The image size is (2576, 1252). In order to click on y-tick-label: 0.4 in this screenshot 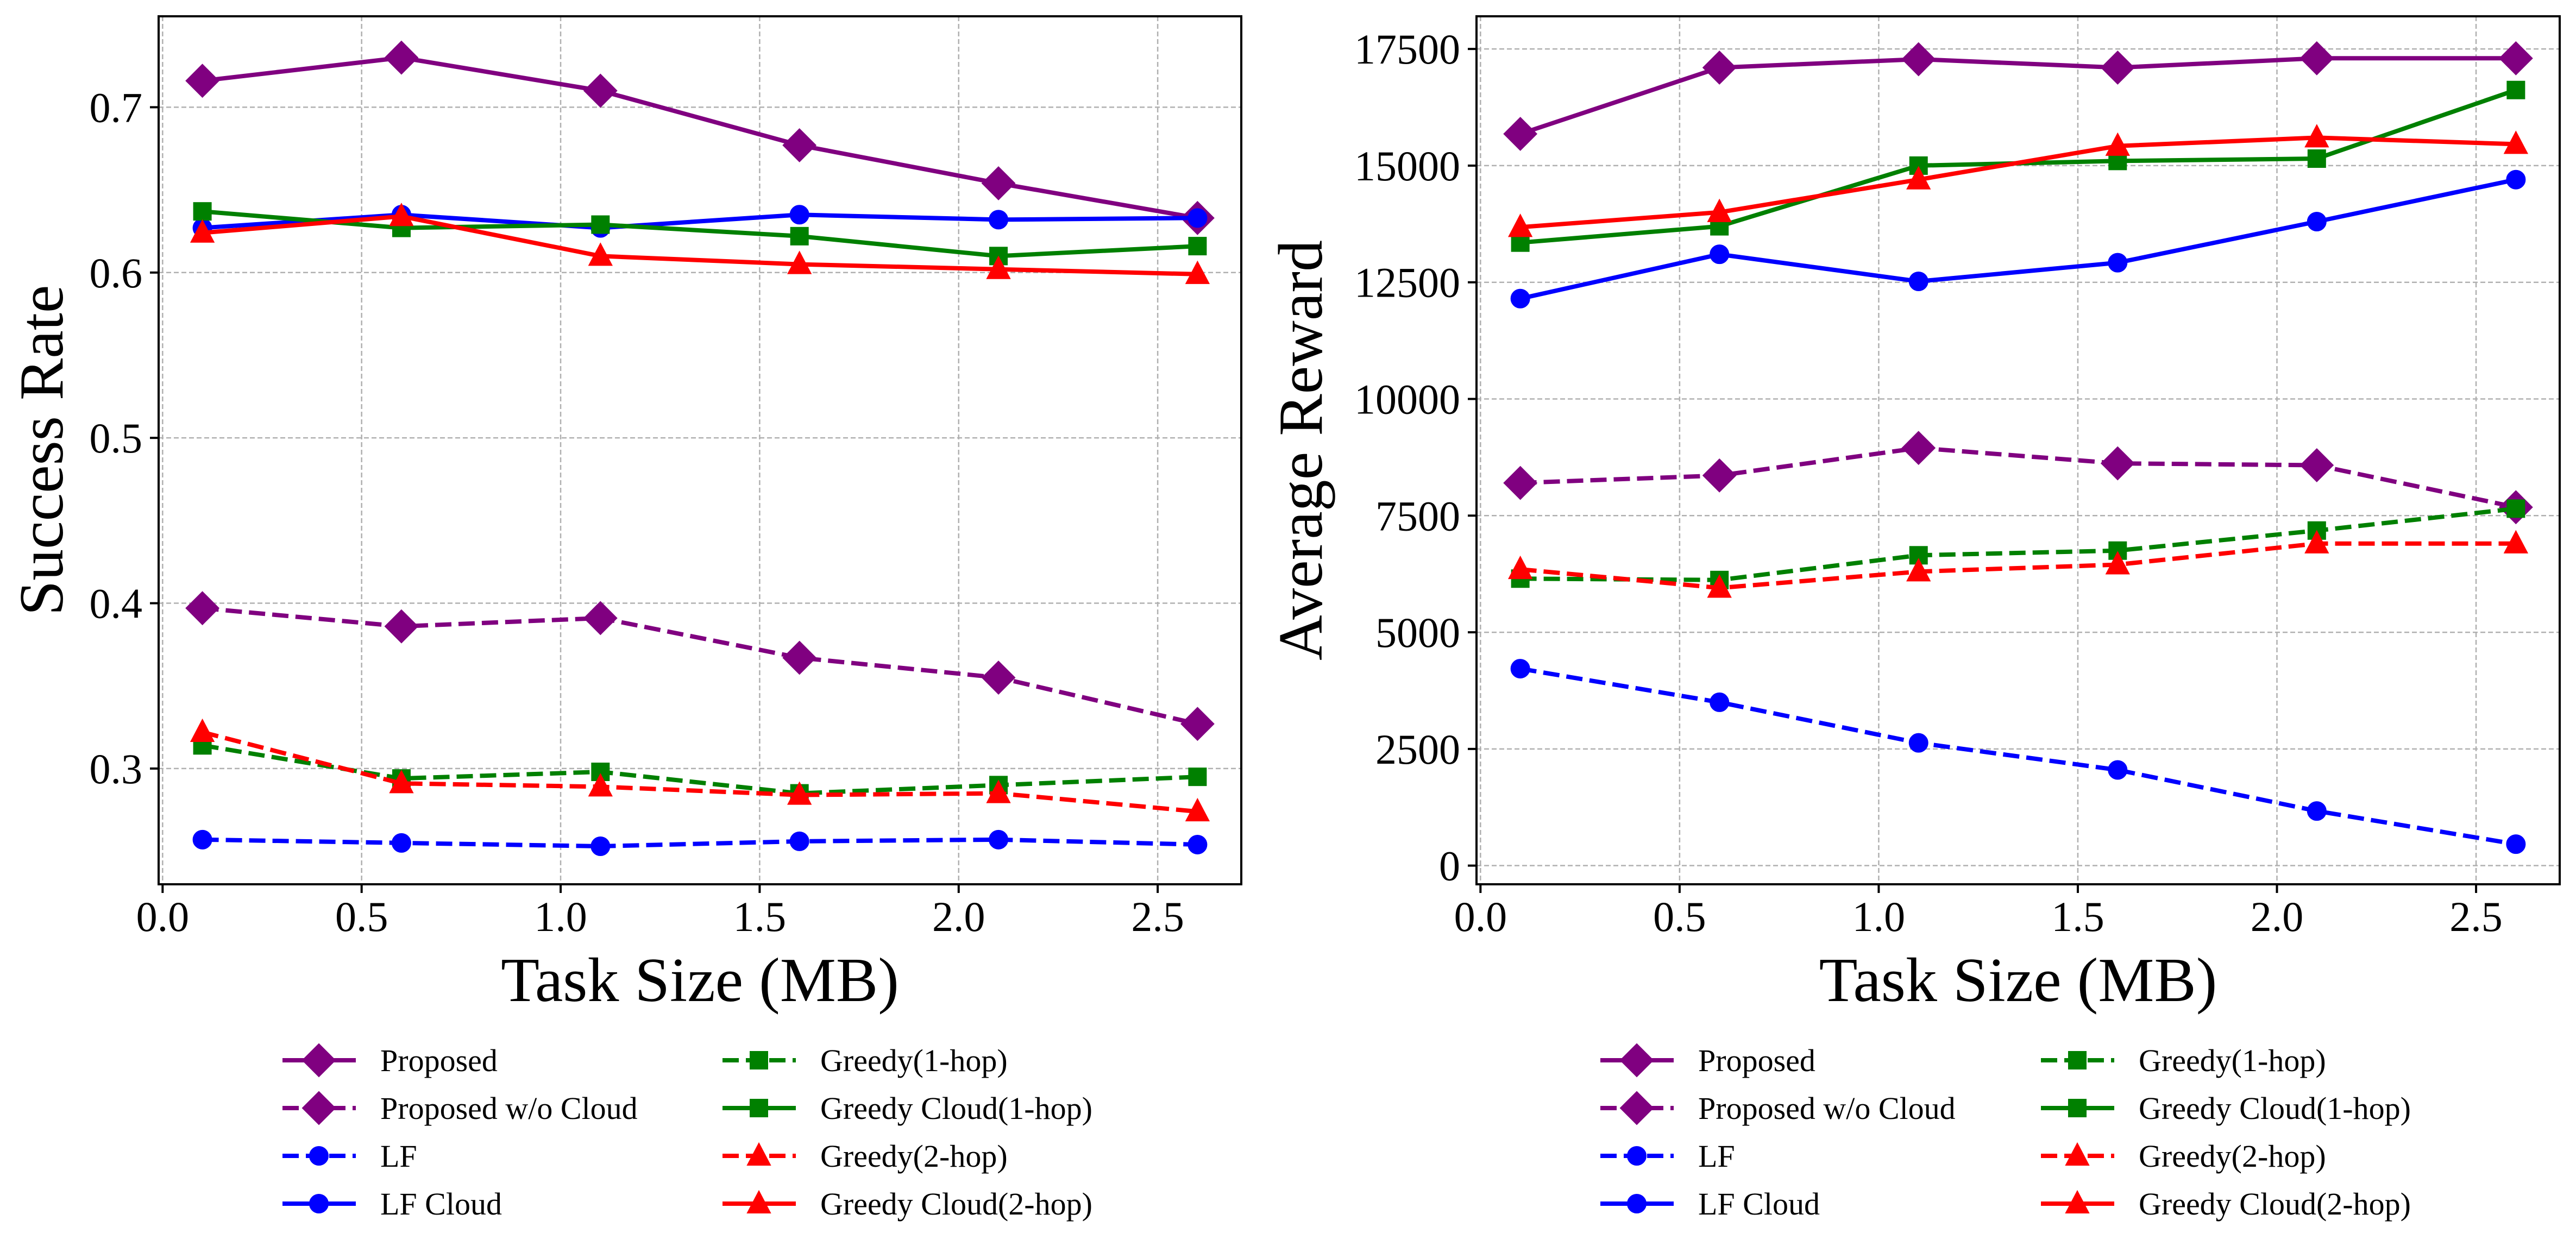, I will do `click(116, 603)`.